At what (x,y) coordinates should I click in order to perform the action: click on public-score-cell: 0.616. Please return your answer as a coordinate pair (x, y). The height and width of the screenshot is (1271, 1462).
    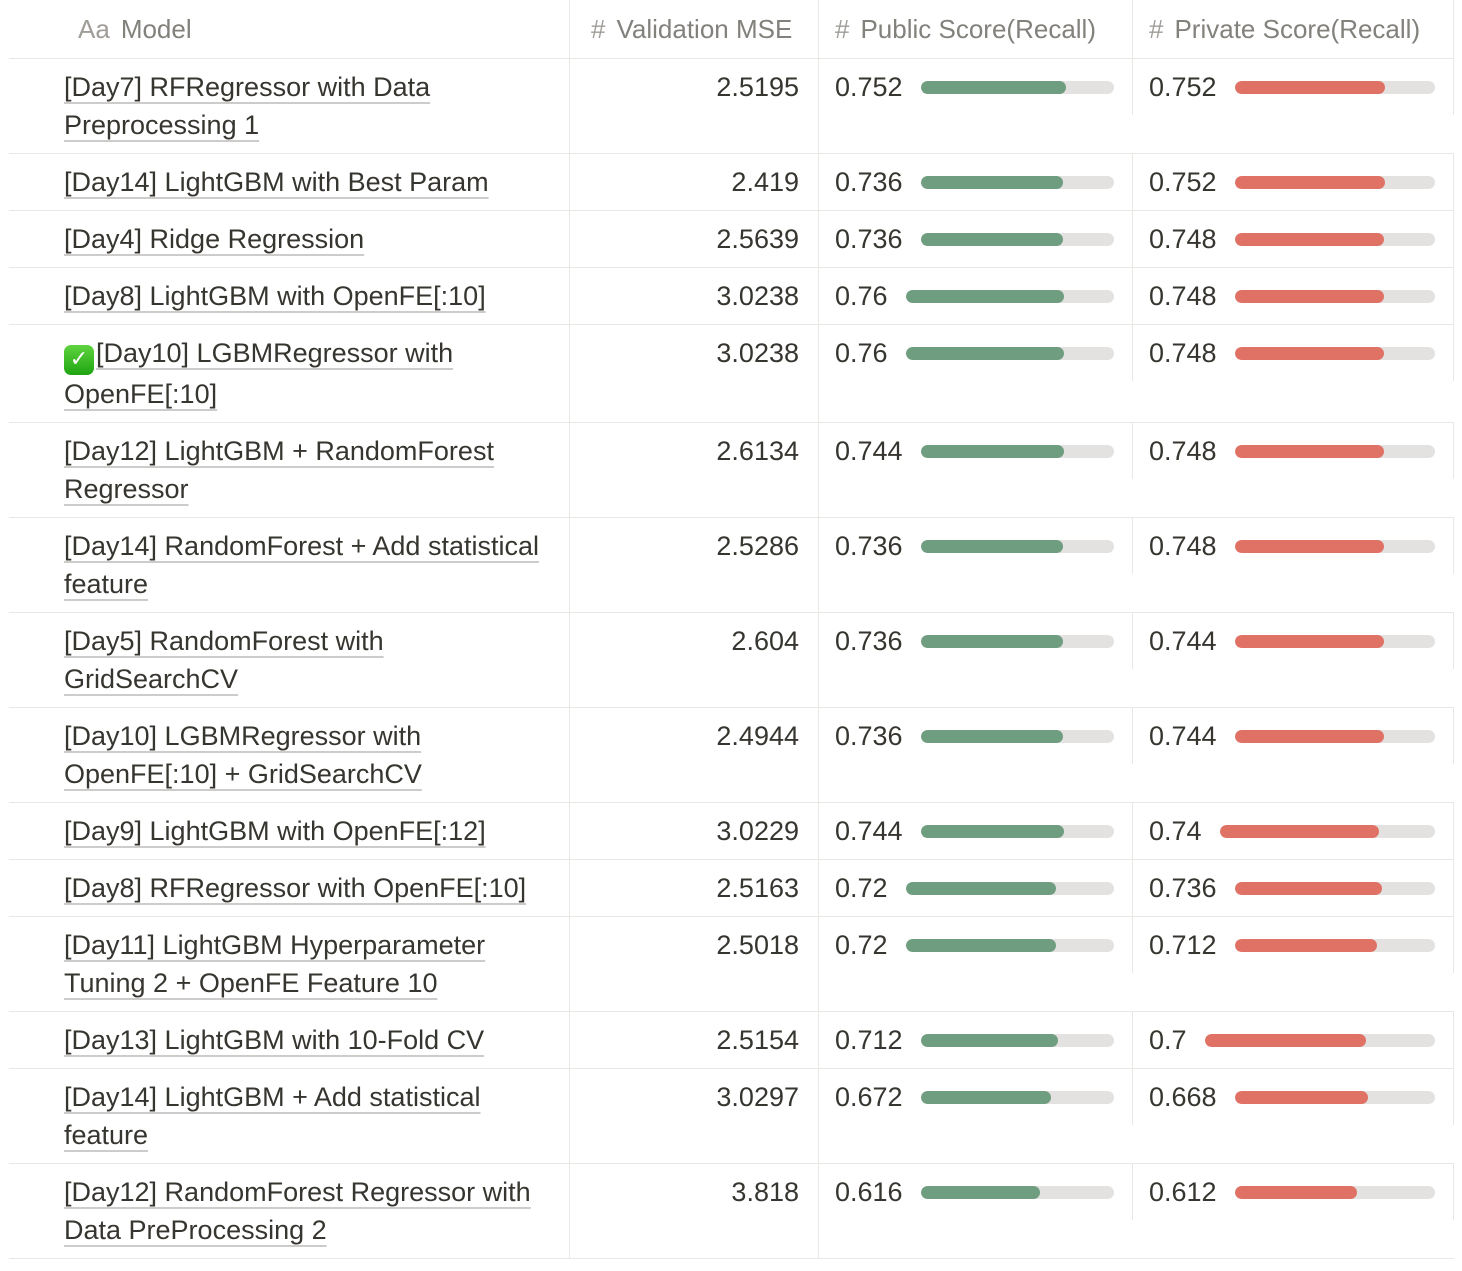
    Looking at the image, I should click on (976, 1192).